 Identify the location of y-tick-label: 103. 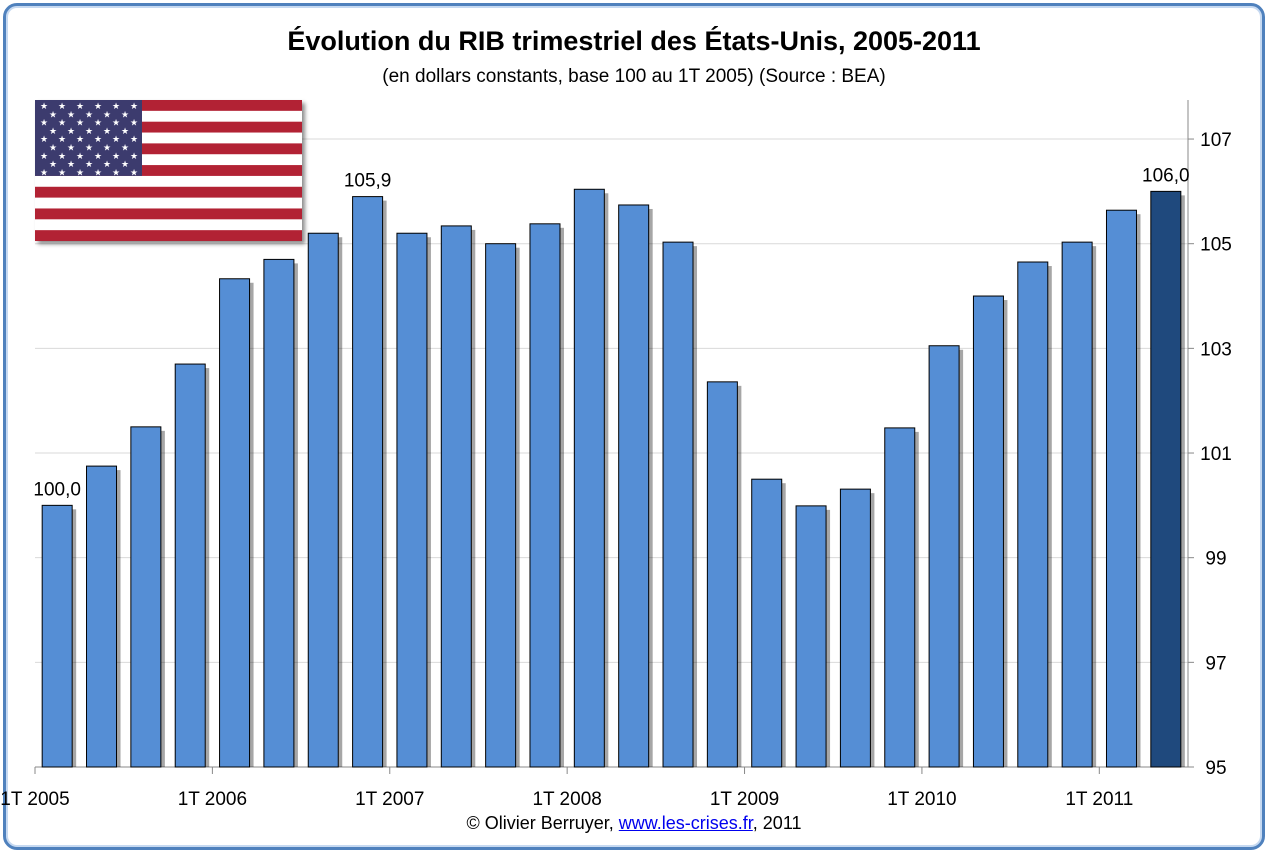
(1216, 349).